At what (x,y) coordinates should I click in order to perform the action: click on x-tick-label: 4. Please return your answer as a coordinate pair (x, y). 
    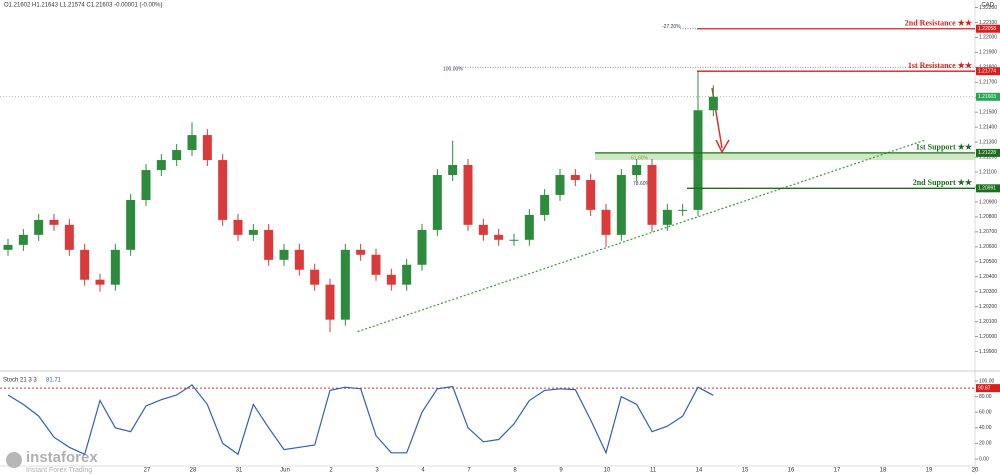
    Looking at the image, I should click on (423, 471).